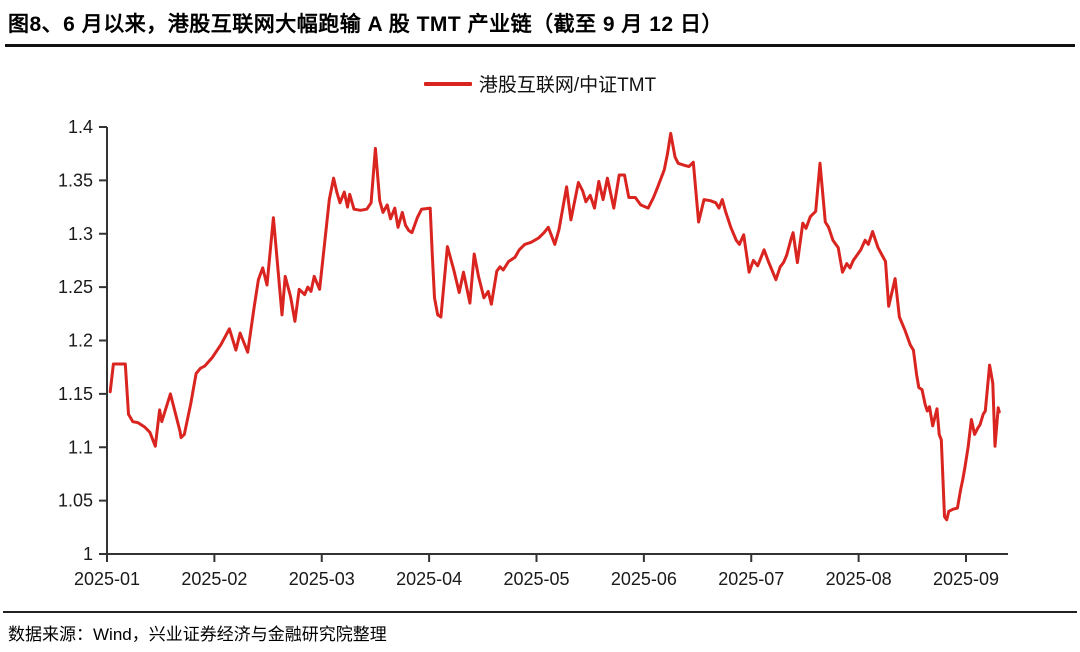 The image size is (1080, 652). What do you see at coordinates (859, 579) in the screenshot?
I see `x-tick-label: 2025-08` at bounding box center [859, 579].